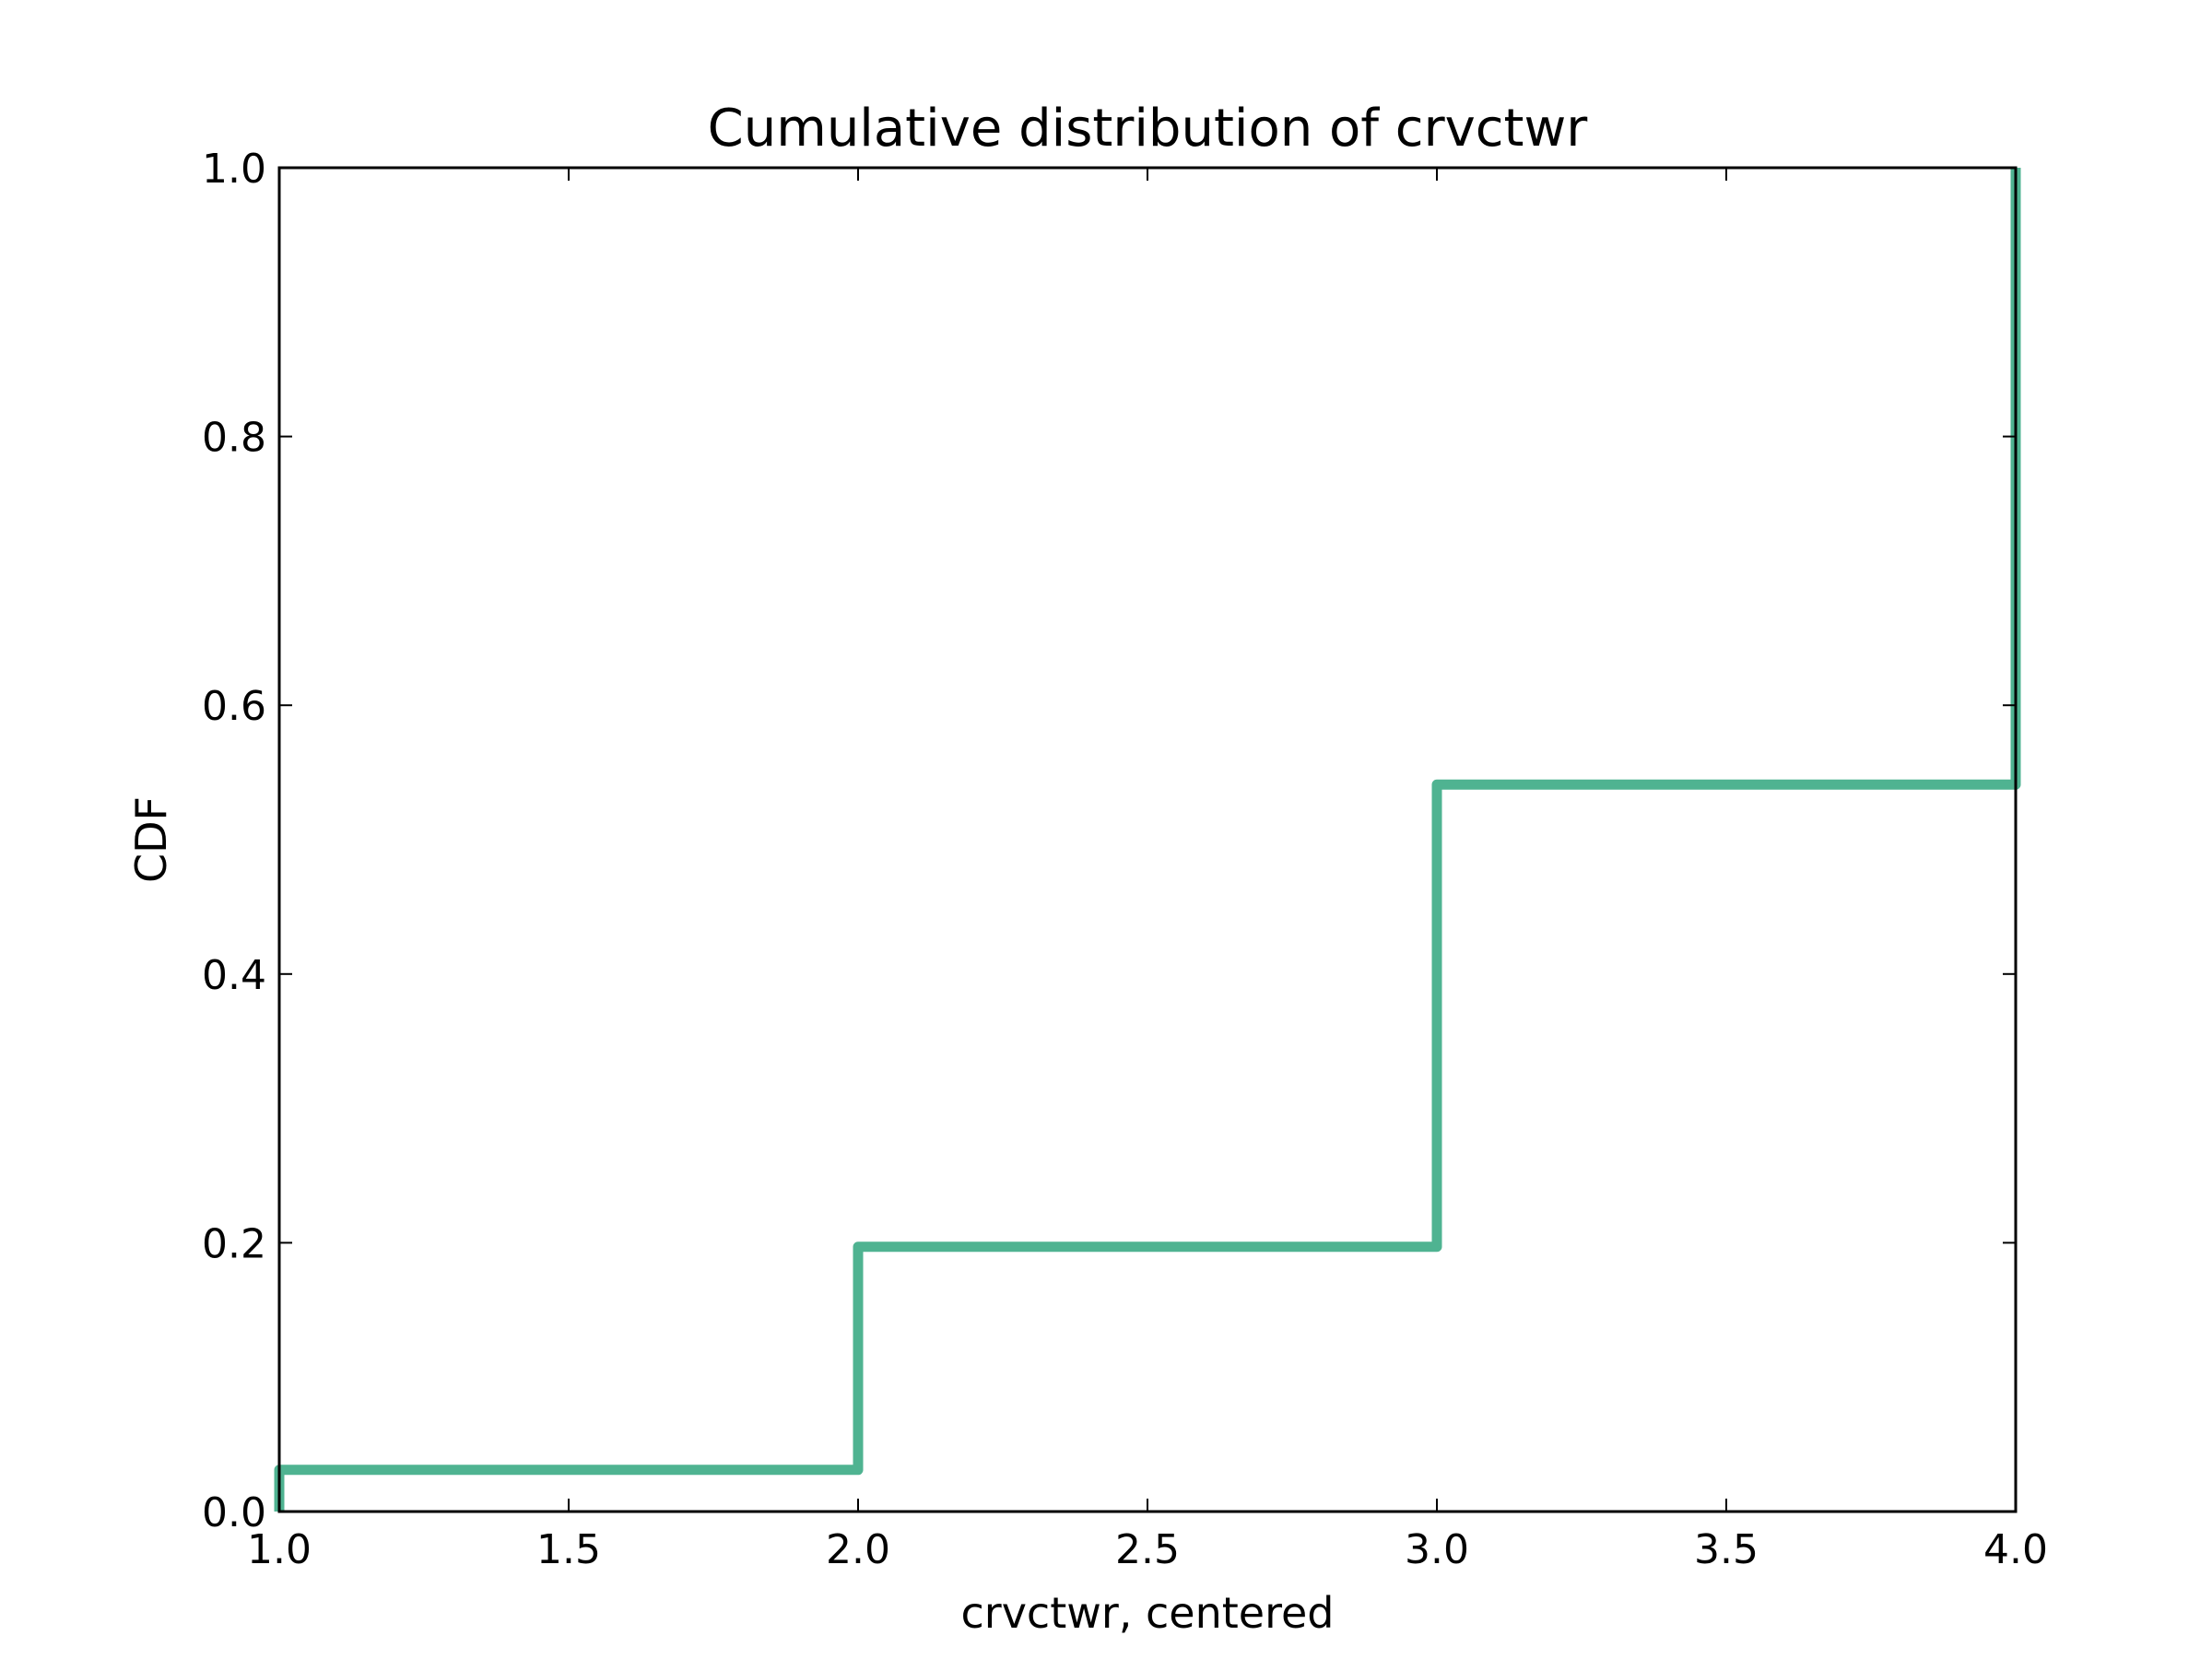  I want to click on x-tick-label: 3.5, so click(1726, 1549).